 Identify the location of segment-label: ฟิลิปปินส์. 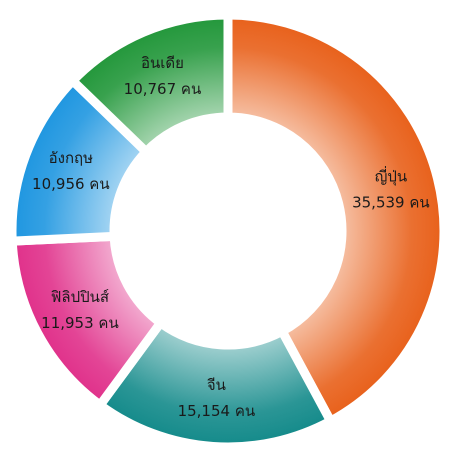
(80, 297).